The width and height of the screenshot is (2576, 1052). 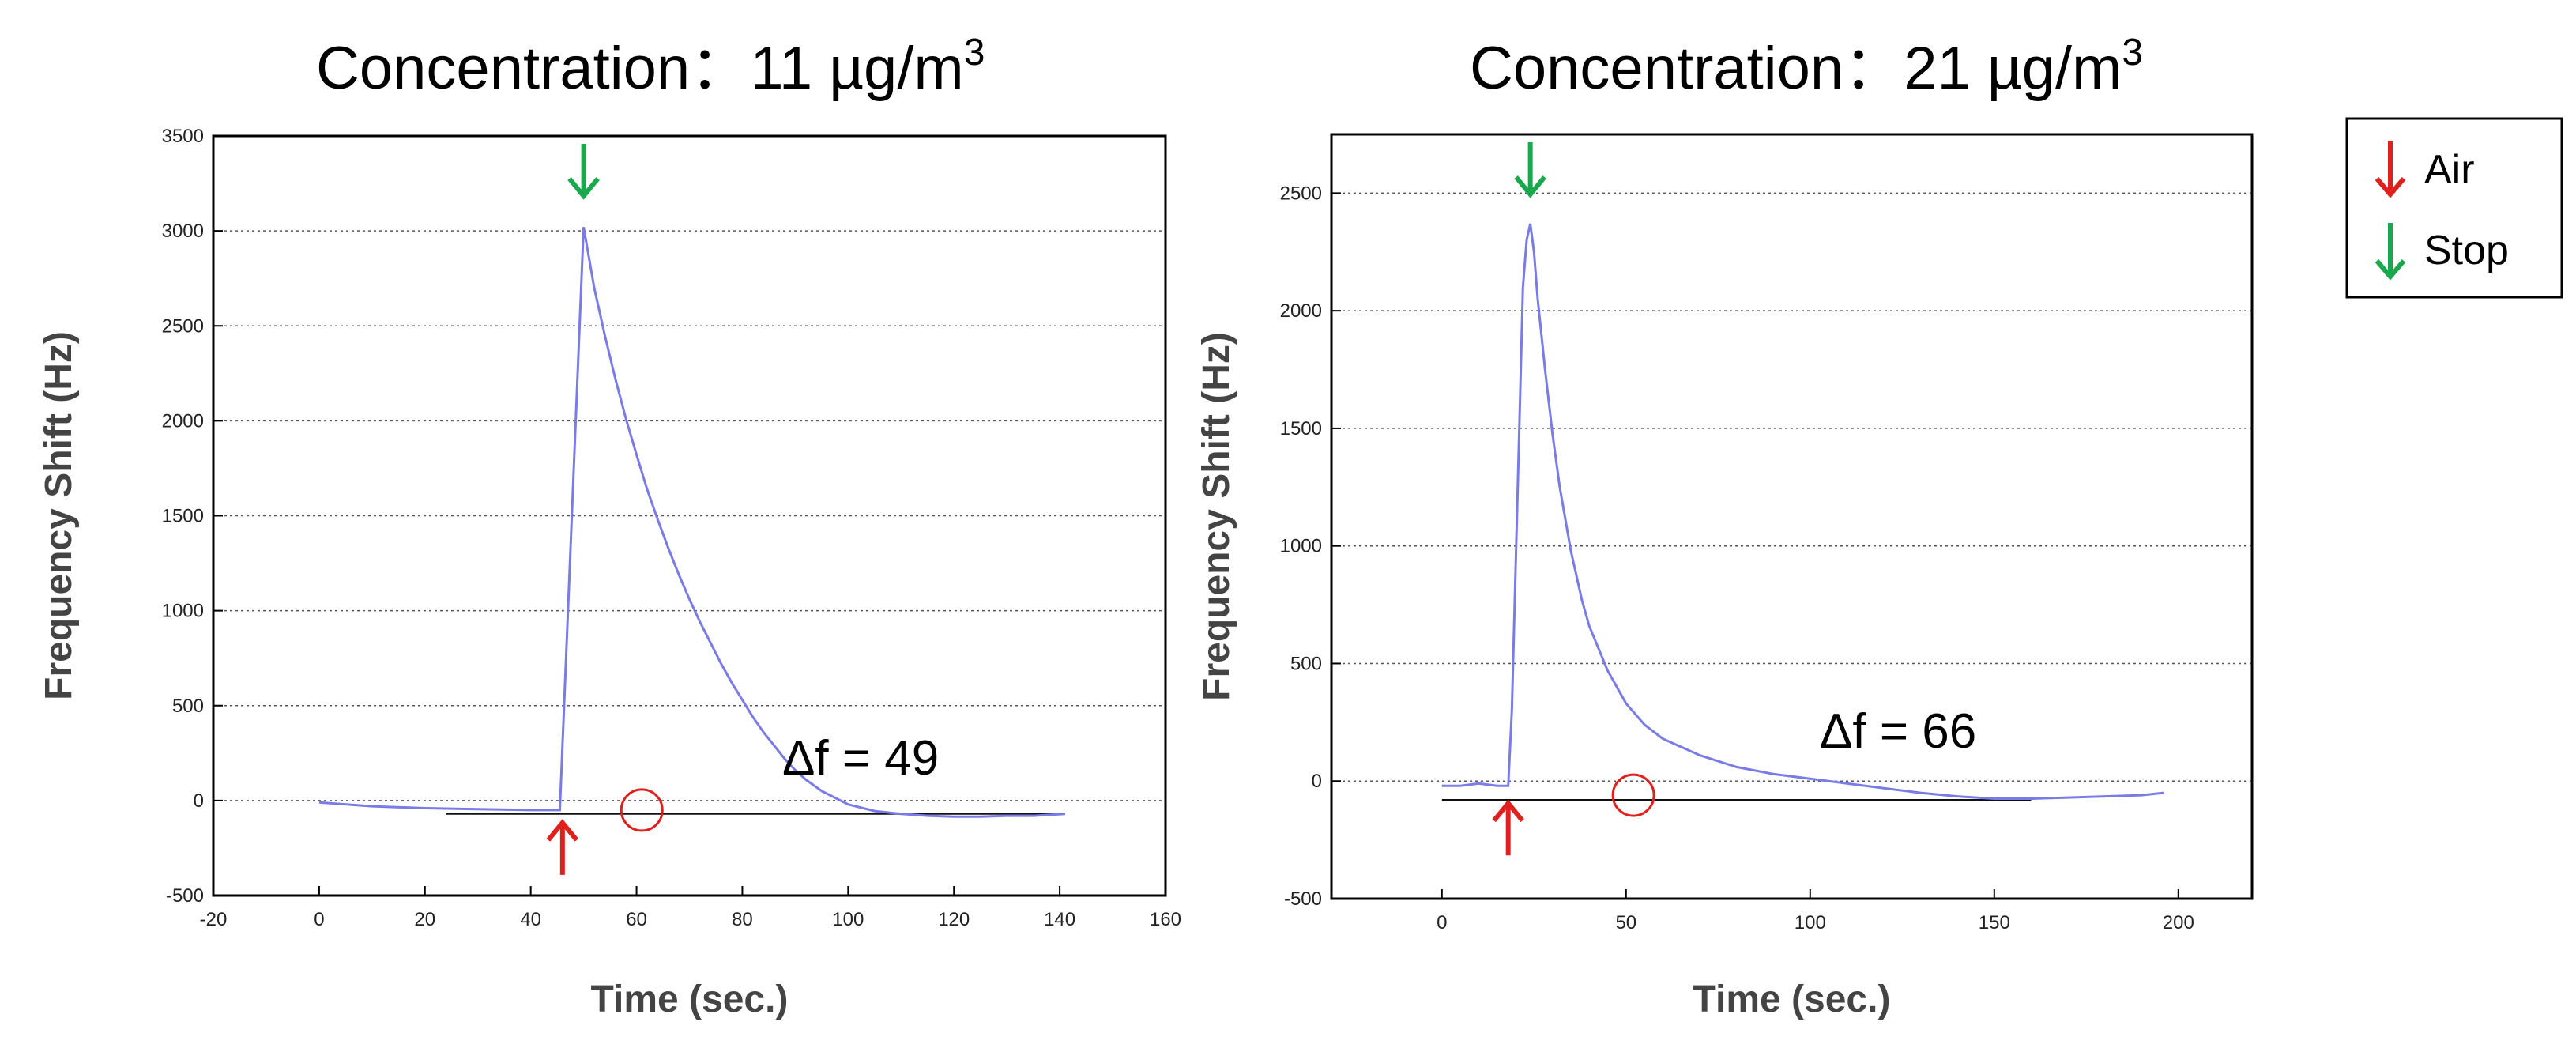 What do you see at coordinates (424, 919) in the screenshot?
I see `x-tick-label: 20` at bounding box center [424, 919].